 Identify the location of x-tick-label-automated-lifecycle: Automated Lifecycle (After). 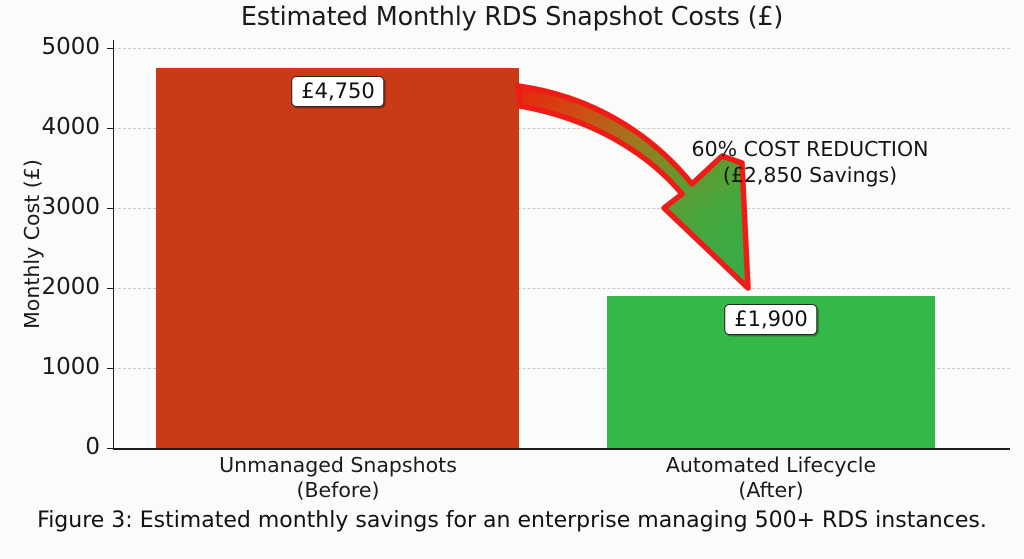
(771, 478).